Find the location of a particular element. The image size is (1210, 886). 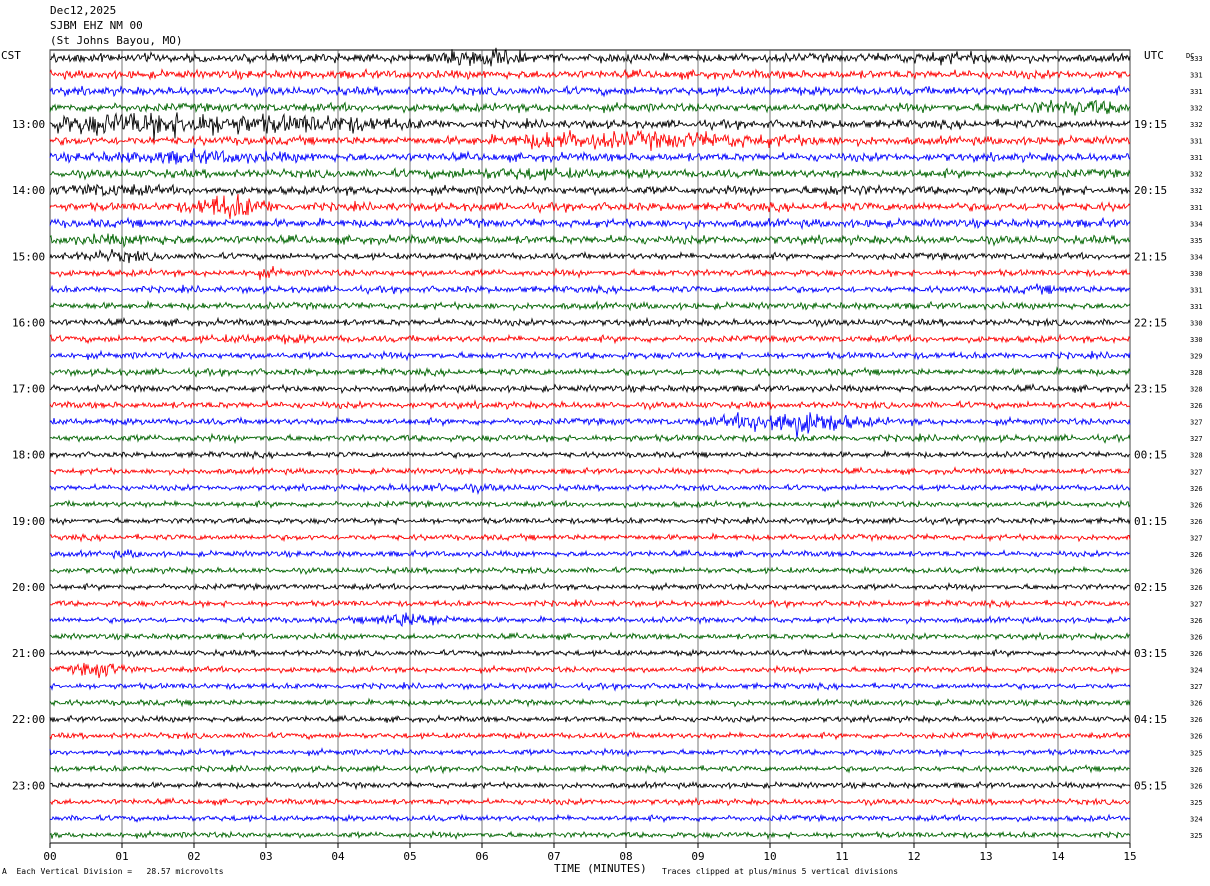

right-hour-label: 19:15 is located at coordinates (1150, 124).